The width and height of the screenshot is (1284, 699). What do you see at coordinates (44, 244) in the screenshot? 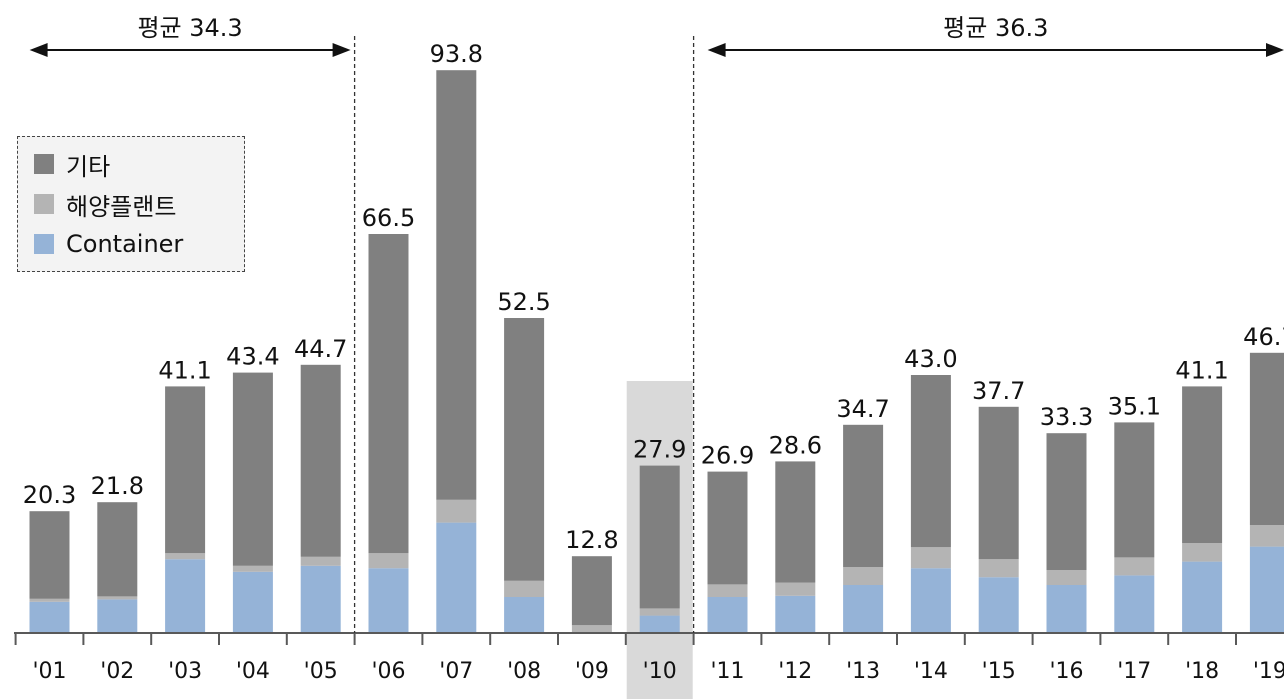
I see `legend-swatch-container` at bounding box center [44, 244].